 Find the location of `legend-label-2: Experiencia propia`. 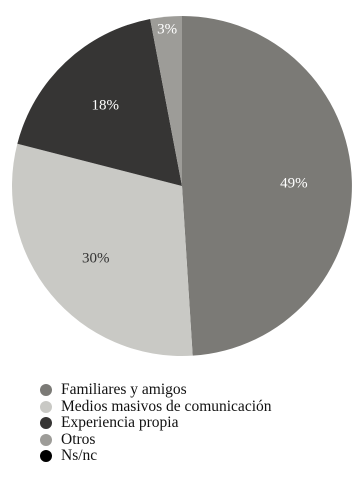

legend-label-2: Experiencia propia is located at coordinates (120, 423).